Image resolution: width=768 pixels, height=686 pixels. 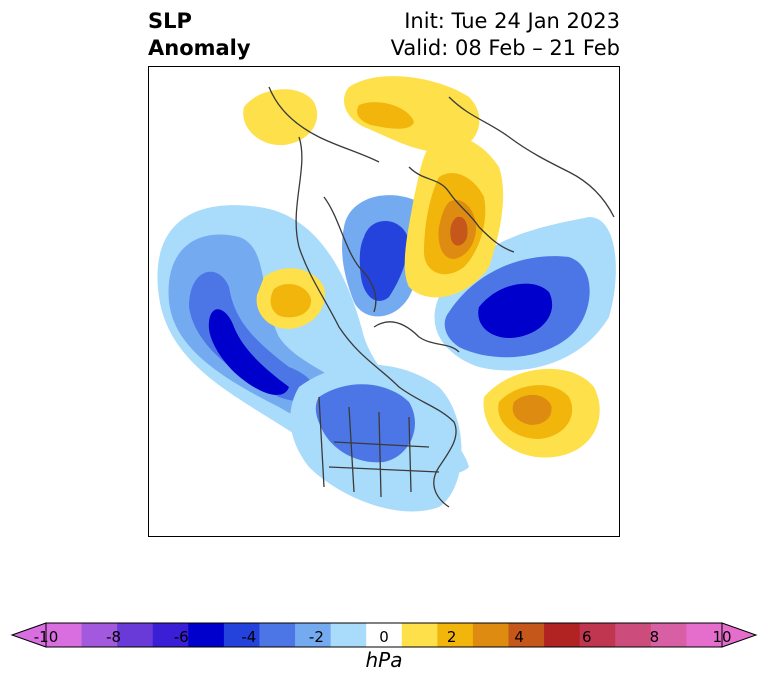 I want to click on colorbar-tick-label: -4, so click(x=249, y=637).